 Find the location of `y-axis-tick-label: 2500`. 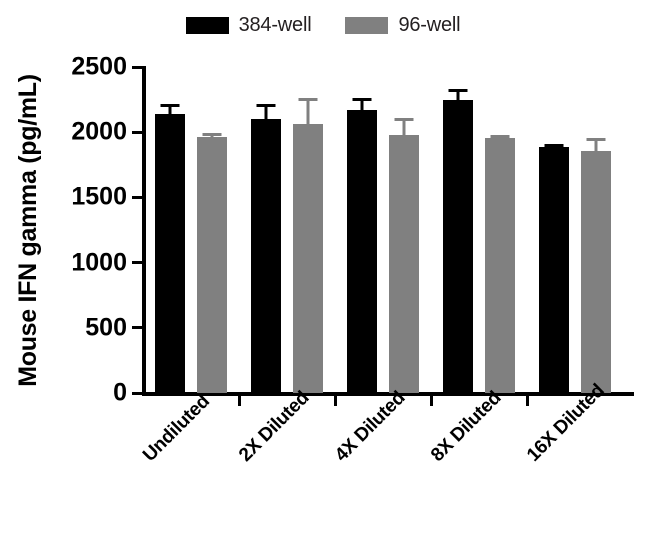

y-axis-tick-label: 2500 is located at coordinates (99, 66).